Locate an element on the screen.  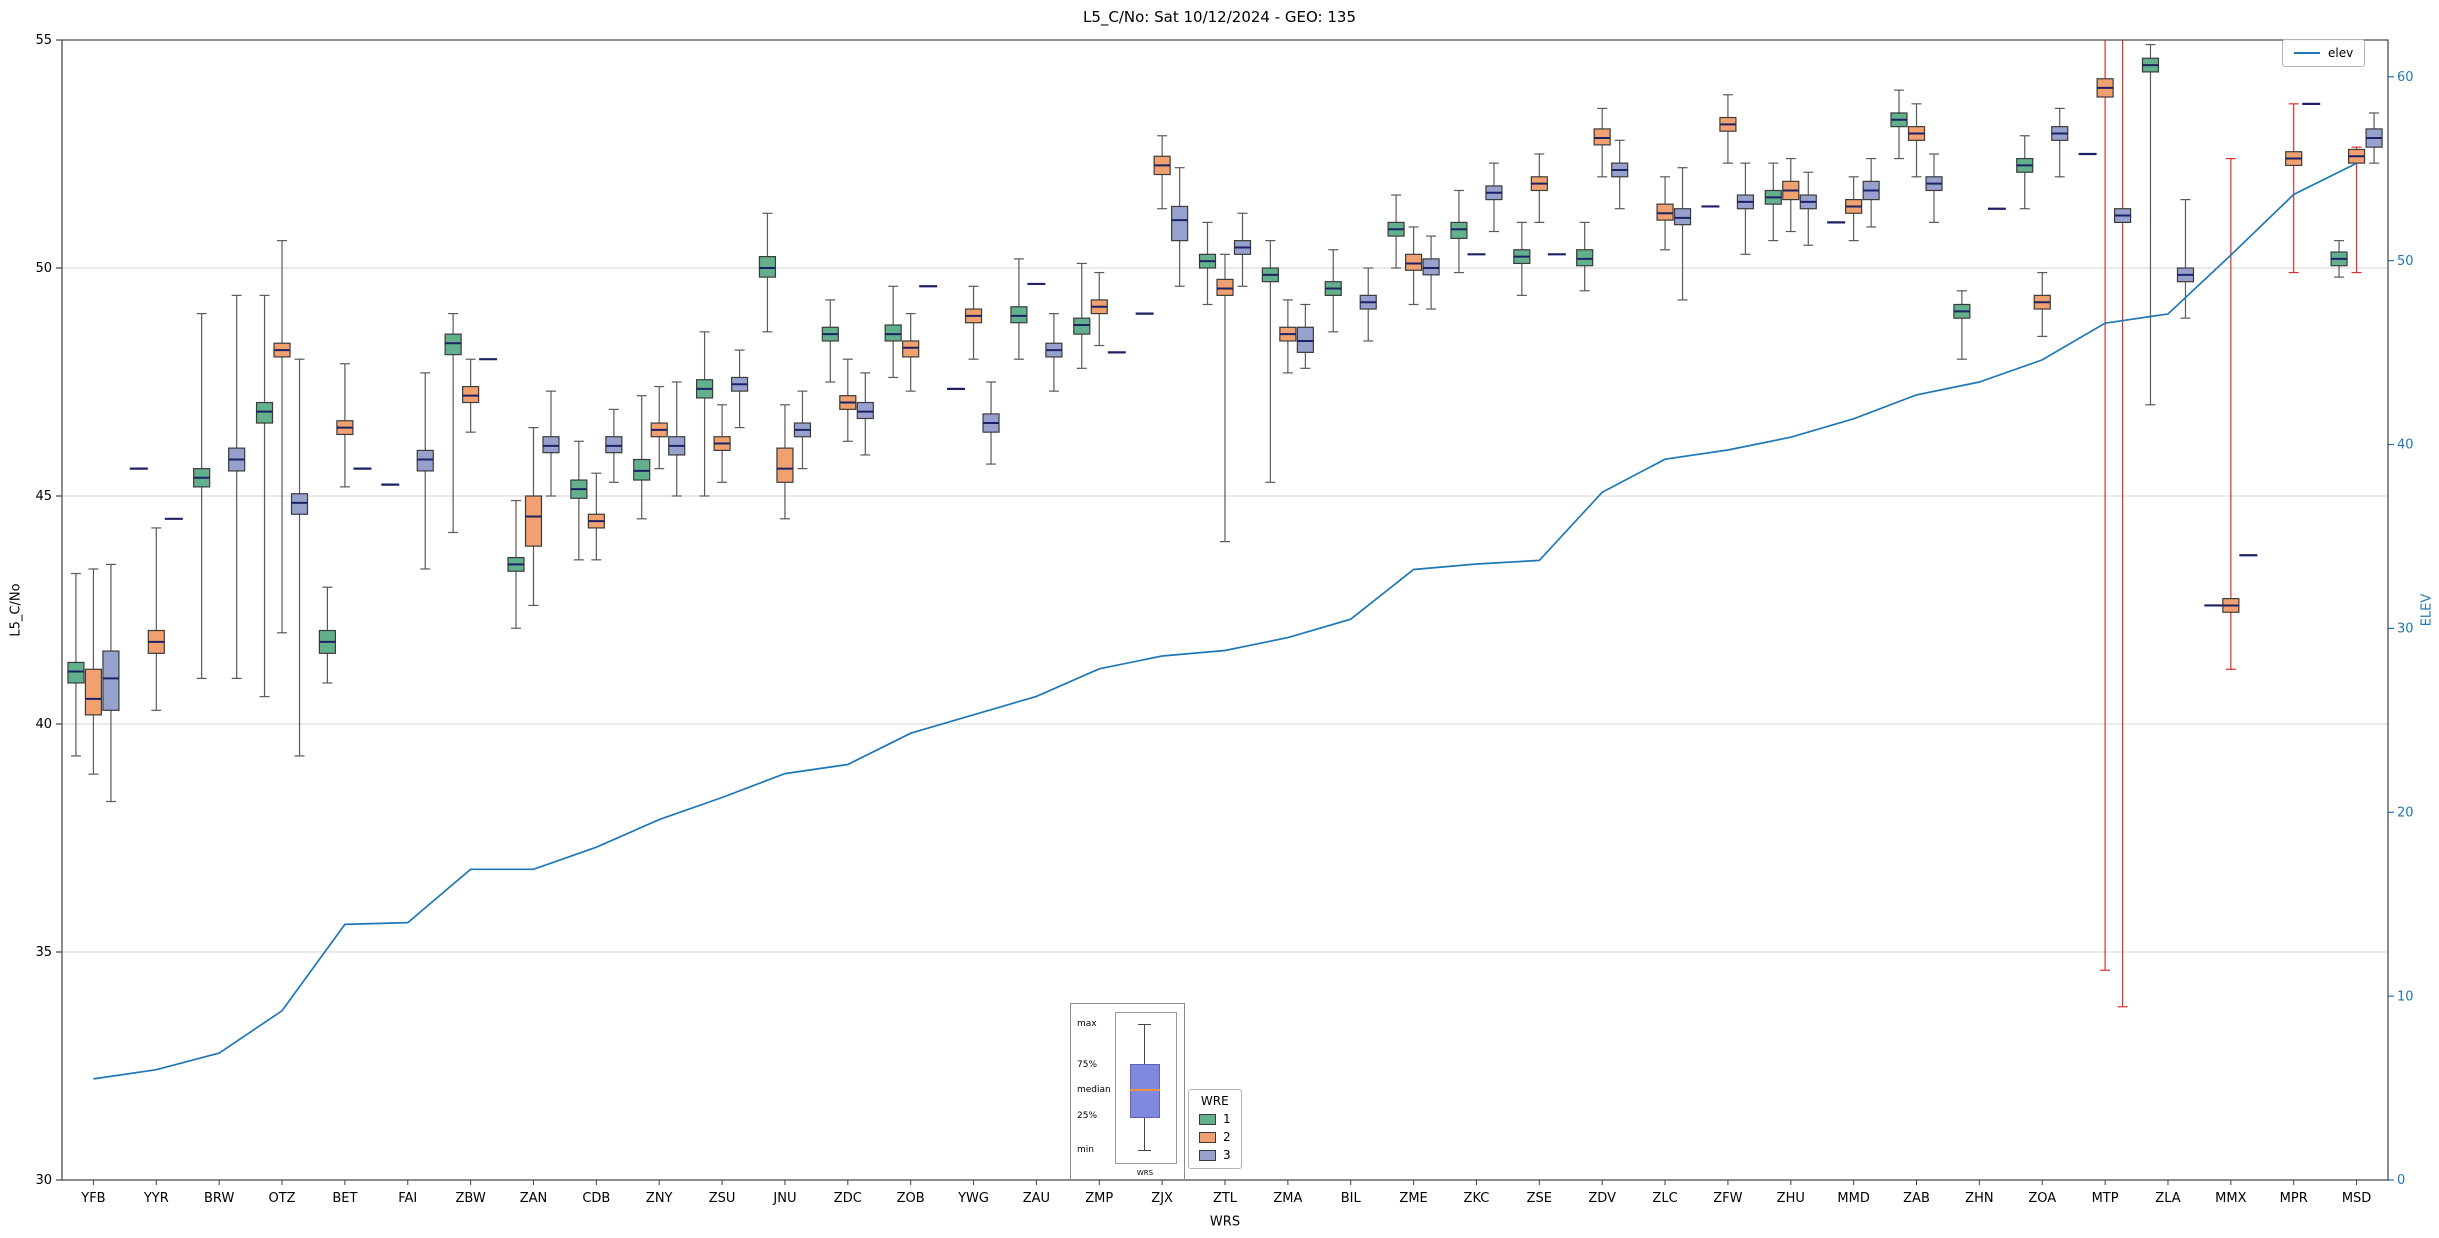
x-tick-label: ZOB is located at coordinates (911, 1198).